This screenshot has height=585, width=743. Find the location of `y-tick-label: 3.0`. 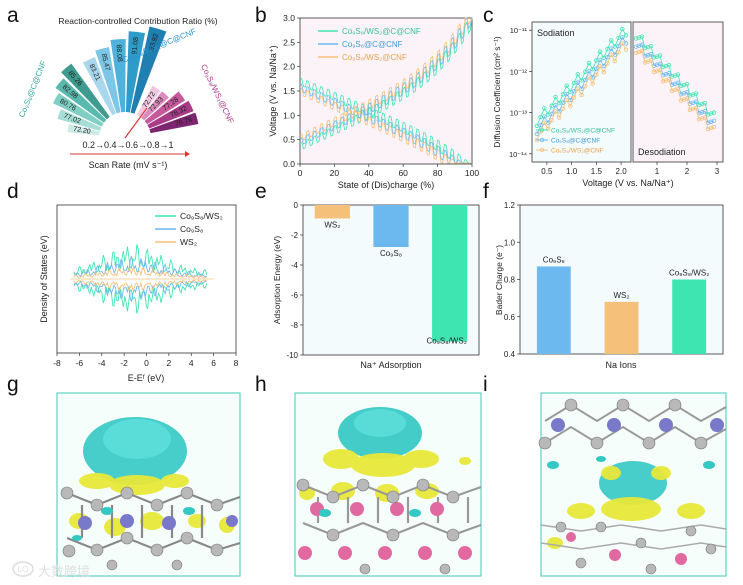

y-tick-label: 3.0 is located at coordinates (289, 18).